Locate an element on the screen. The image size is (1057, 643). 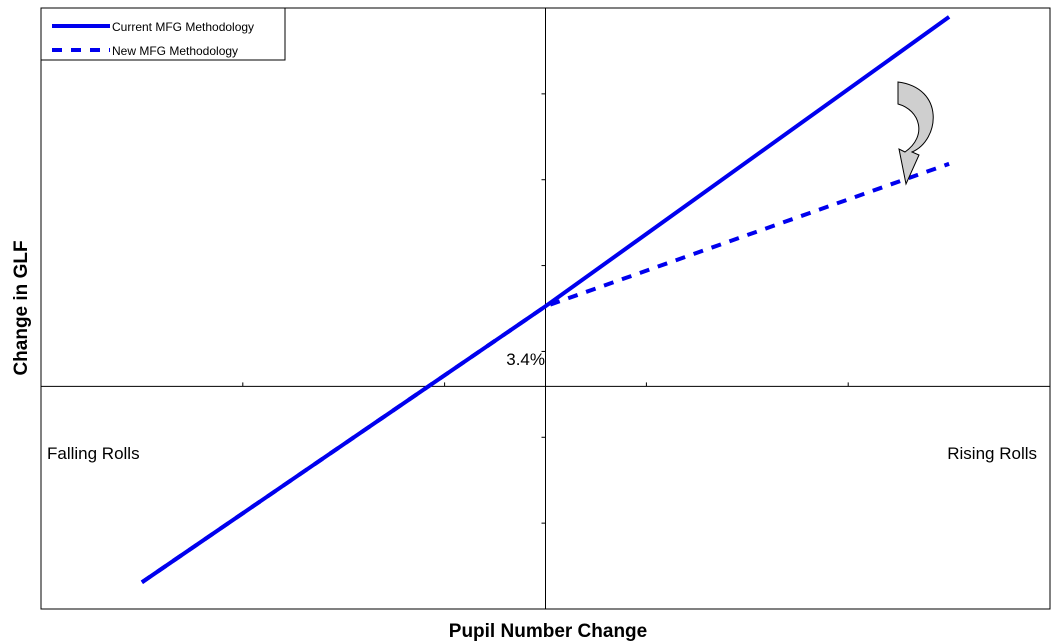
legend-box is located at coordinates (163, 34).